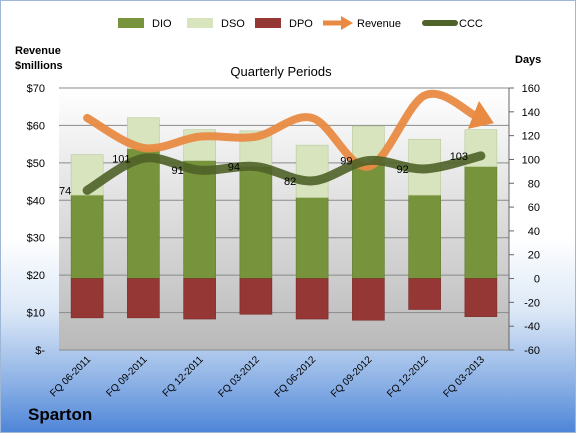 This screenshot has height=433, width=576. I want to click on right-axis-tick-label: 160, so click(531, 89).